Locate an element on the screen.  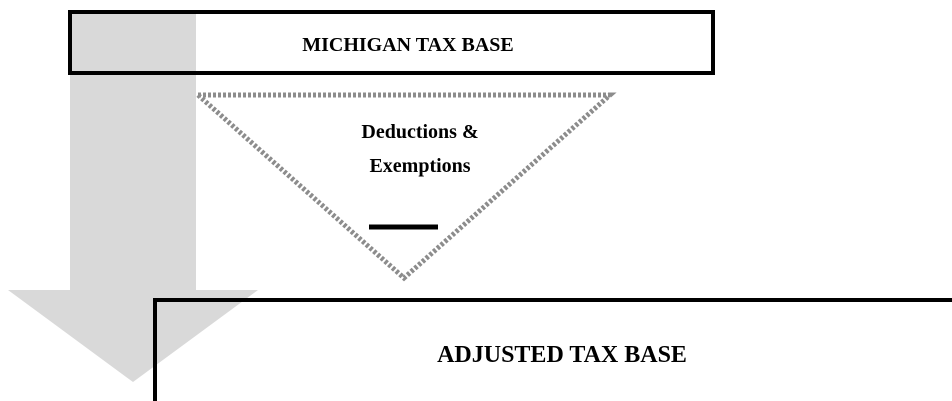
top-box is located at coordinates (391, 42).